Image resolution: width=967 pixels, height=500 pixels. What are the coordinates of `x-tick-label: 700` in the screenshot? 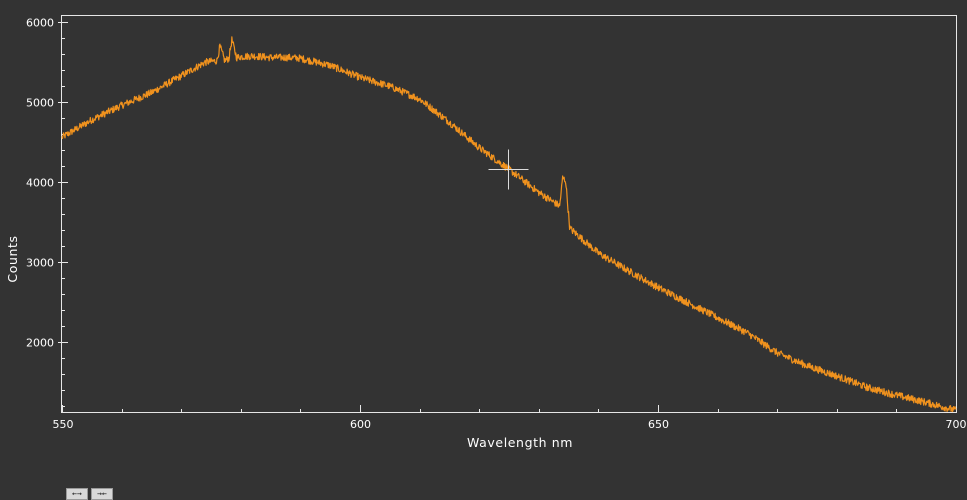 It's located at (956, 424).